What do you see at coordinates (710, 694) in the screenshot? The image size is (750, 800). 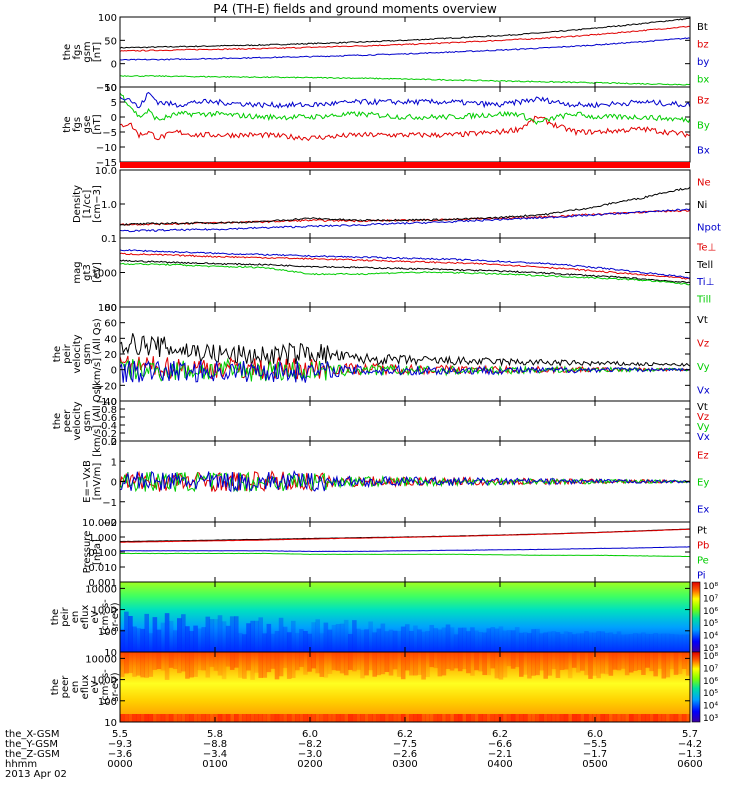 I see `colorbar-label: 10⁵` at bounding box center [710, 694].